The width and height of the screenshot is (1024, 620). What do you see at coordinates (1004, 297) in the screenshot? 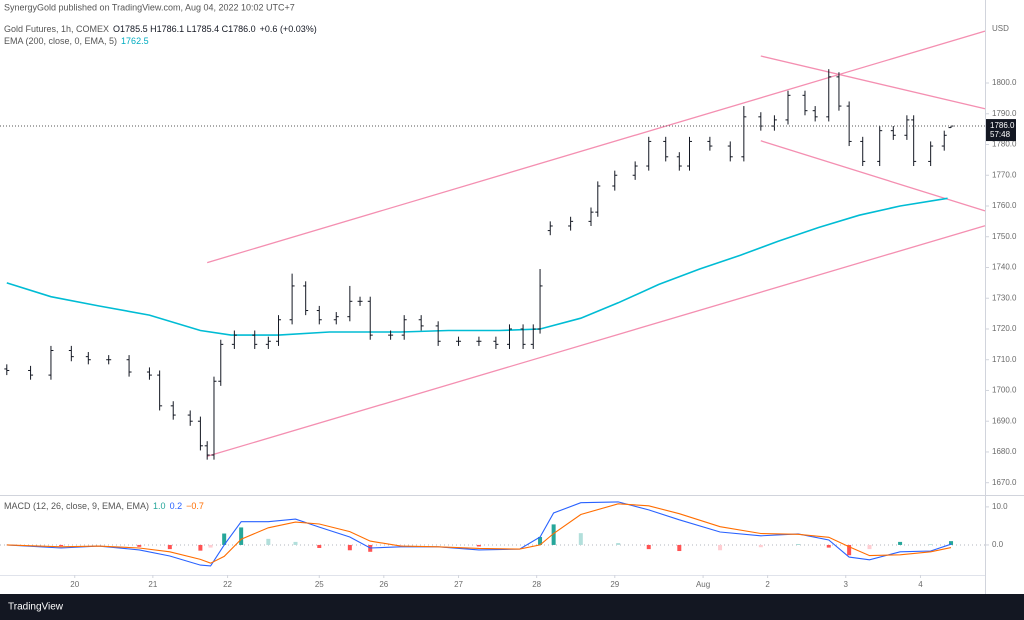
I see `y-tick-label: 1730.0` at bounding box center [1004, 297].